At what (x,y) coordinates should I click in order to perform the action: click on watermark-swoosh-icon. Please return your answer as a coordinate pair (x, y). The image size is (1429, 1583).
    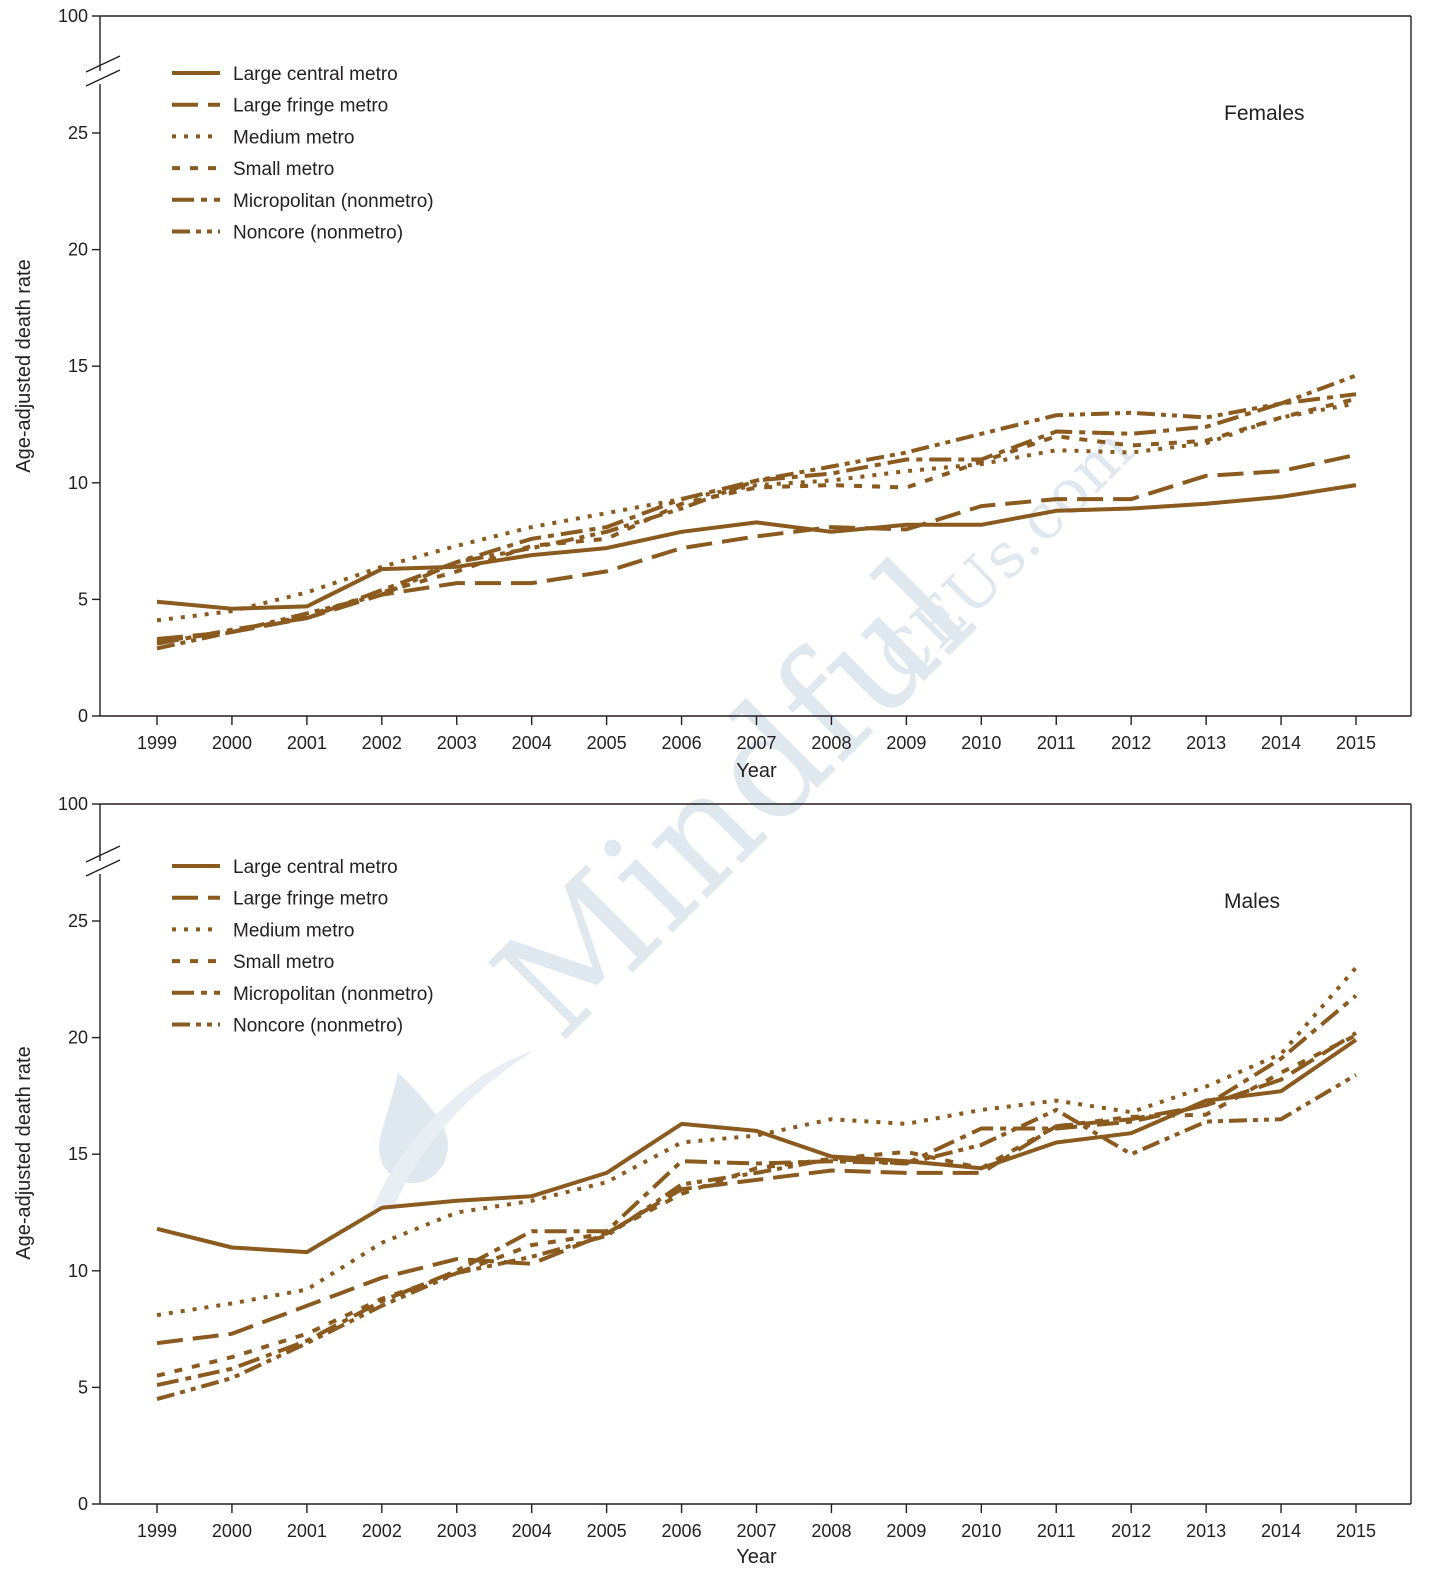
    Looking at the image, I should click on (453, 1130).